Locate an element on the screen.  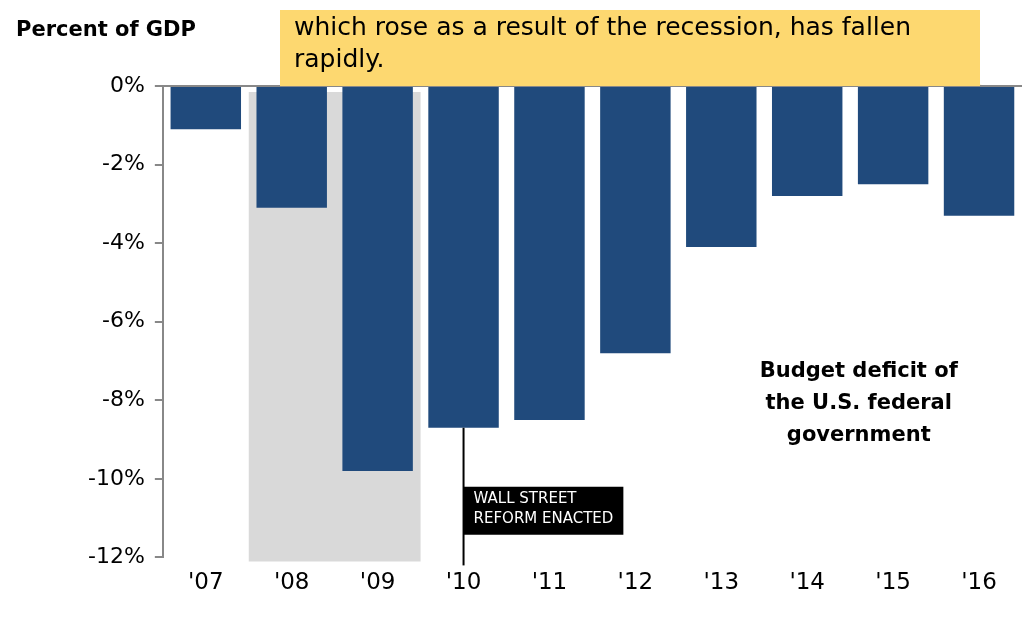
y-tick-label: -12% is located at coordinates (116, 556).